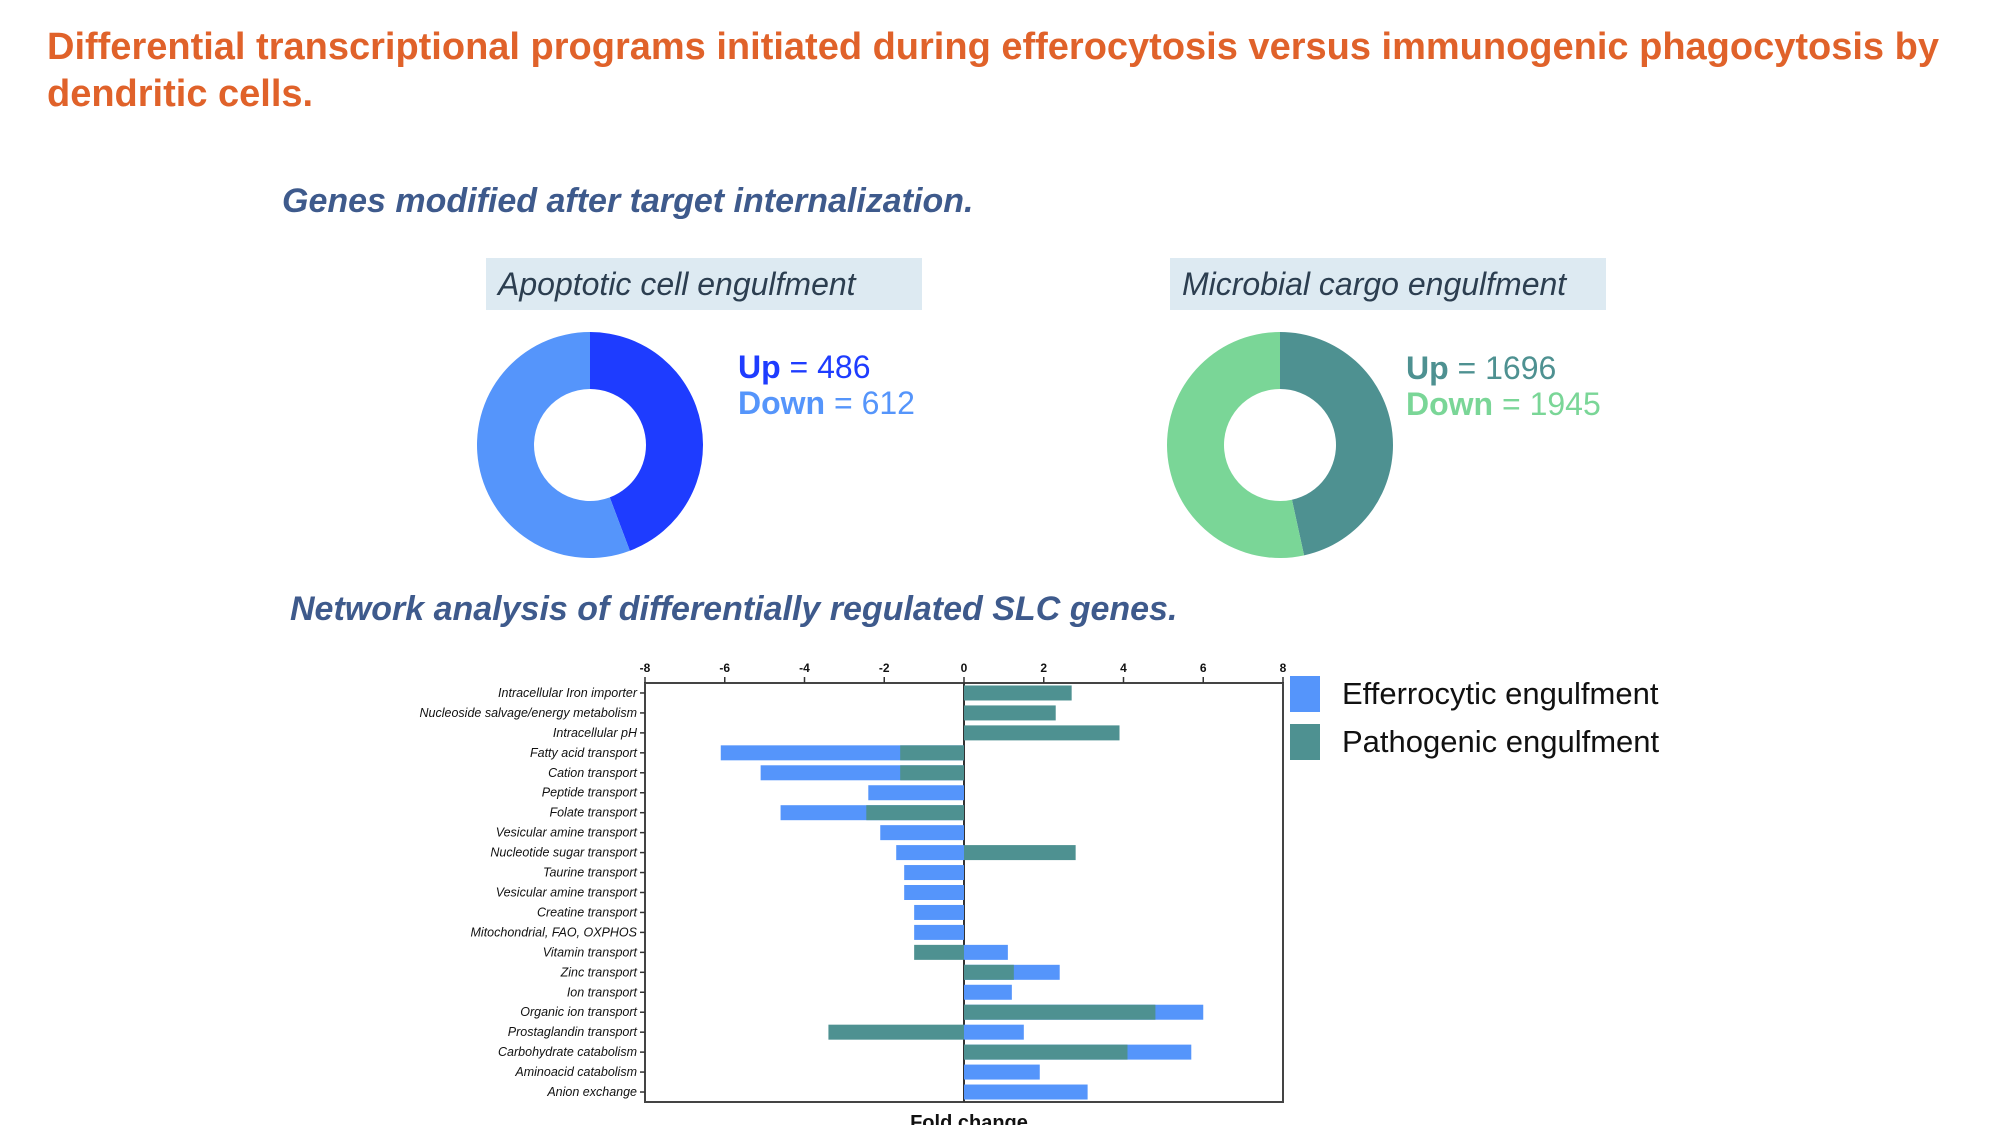 This screenshot has width=2000, height=1125. I want to click on panel-label-microbial: Microbial cargo engulfment, so click(1388, 284).